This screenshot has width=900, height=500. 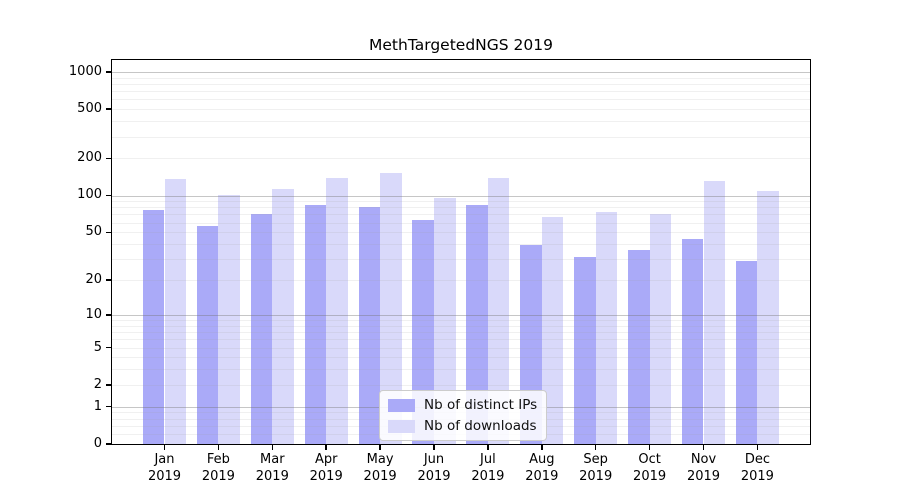 I want to click on y-tick-label: 200, so click(x=89, y=158).